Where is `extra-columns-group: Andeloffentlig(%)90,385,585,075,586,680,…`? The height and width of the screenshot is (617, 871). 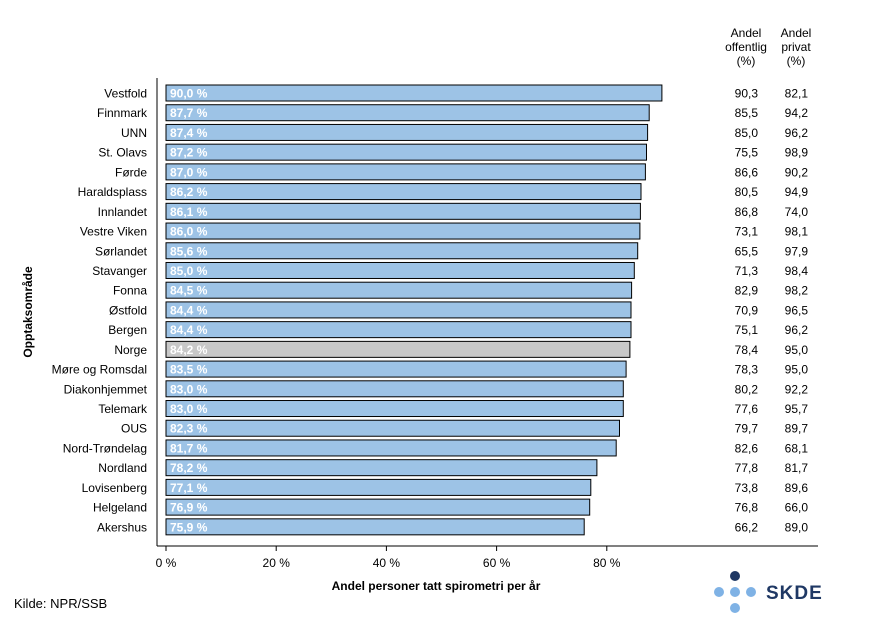 extra-columns-group: Andeloffentlig(%)90,385,585,075,586,680,… is located at coordinates (768, 280).